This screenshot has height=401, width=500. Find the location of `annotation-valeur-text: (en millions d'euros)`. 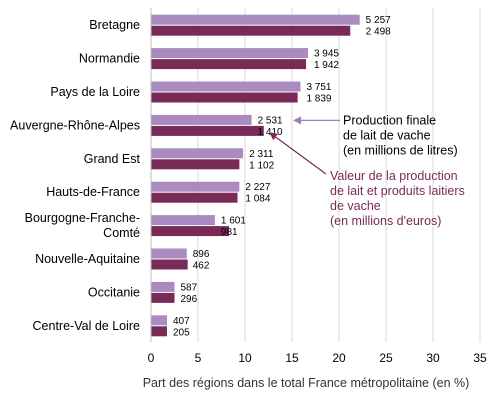

annotation-valeur-text: (en millions d'euros) is located at coordinates (385, 221).